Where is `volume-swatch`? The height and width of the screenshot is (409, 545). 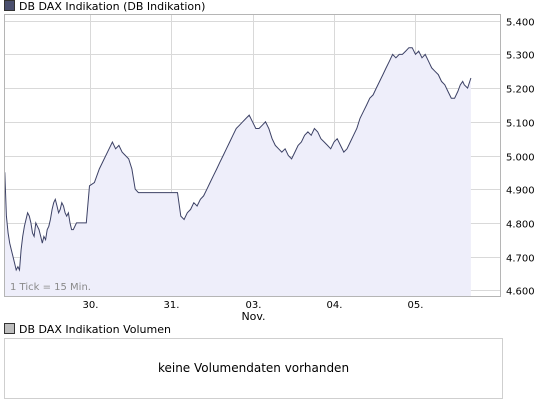 volume-swatch is located at coordinates (9, 328).